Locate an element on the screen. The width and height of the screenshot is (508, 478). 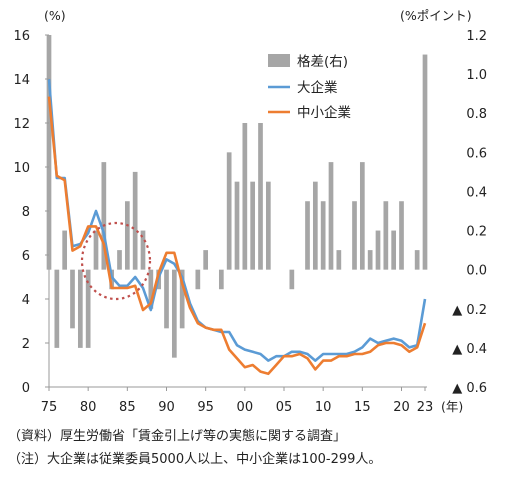
x-tick-label: 23 is located at coordinates (425, 407).